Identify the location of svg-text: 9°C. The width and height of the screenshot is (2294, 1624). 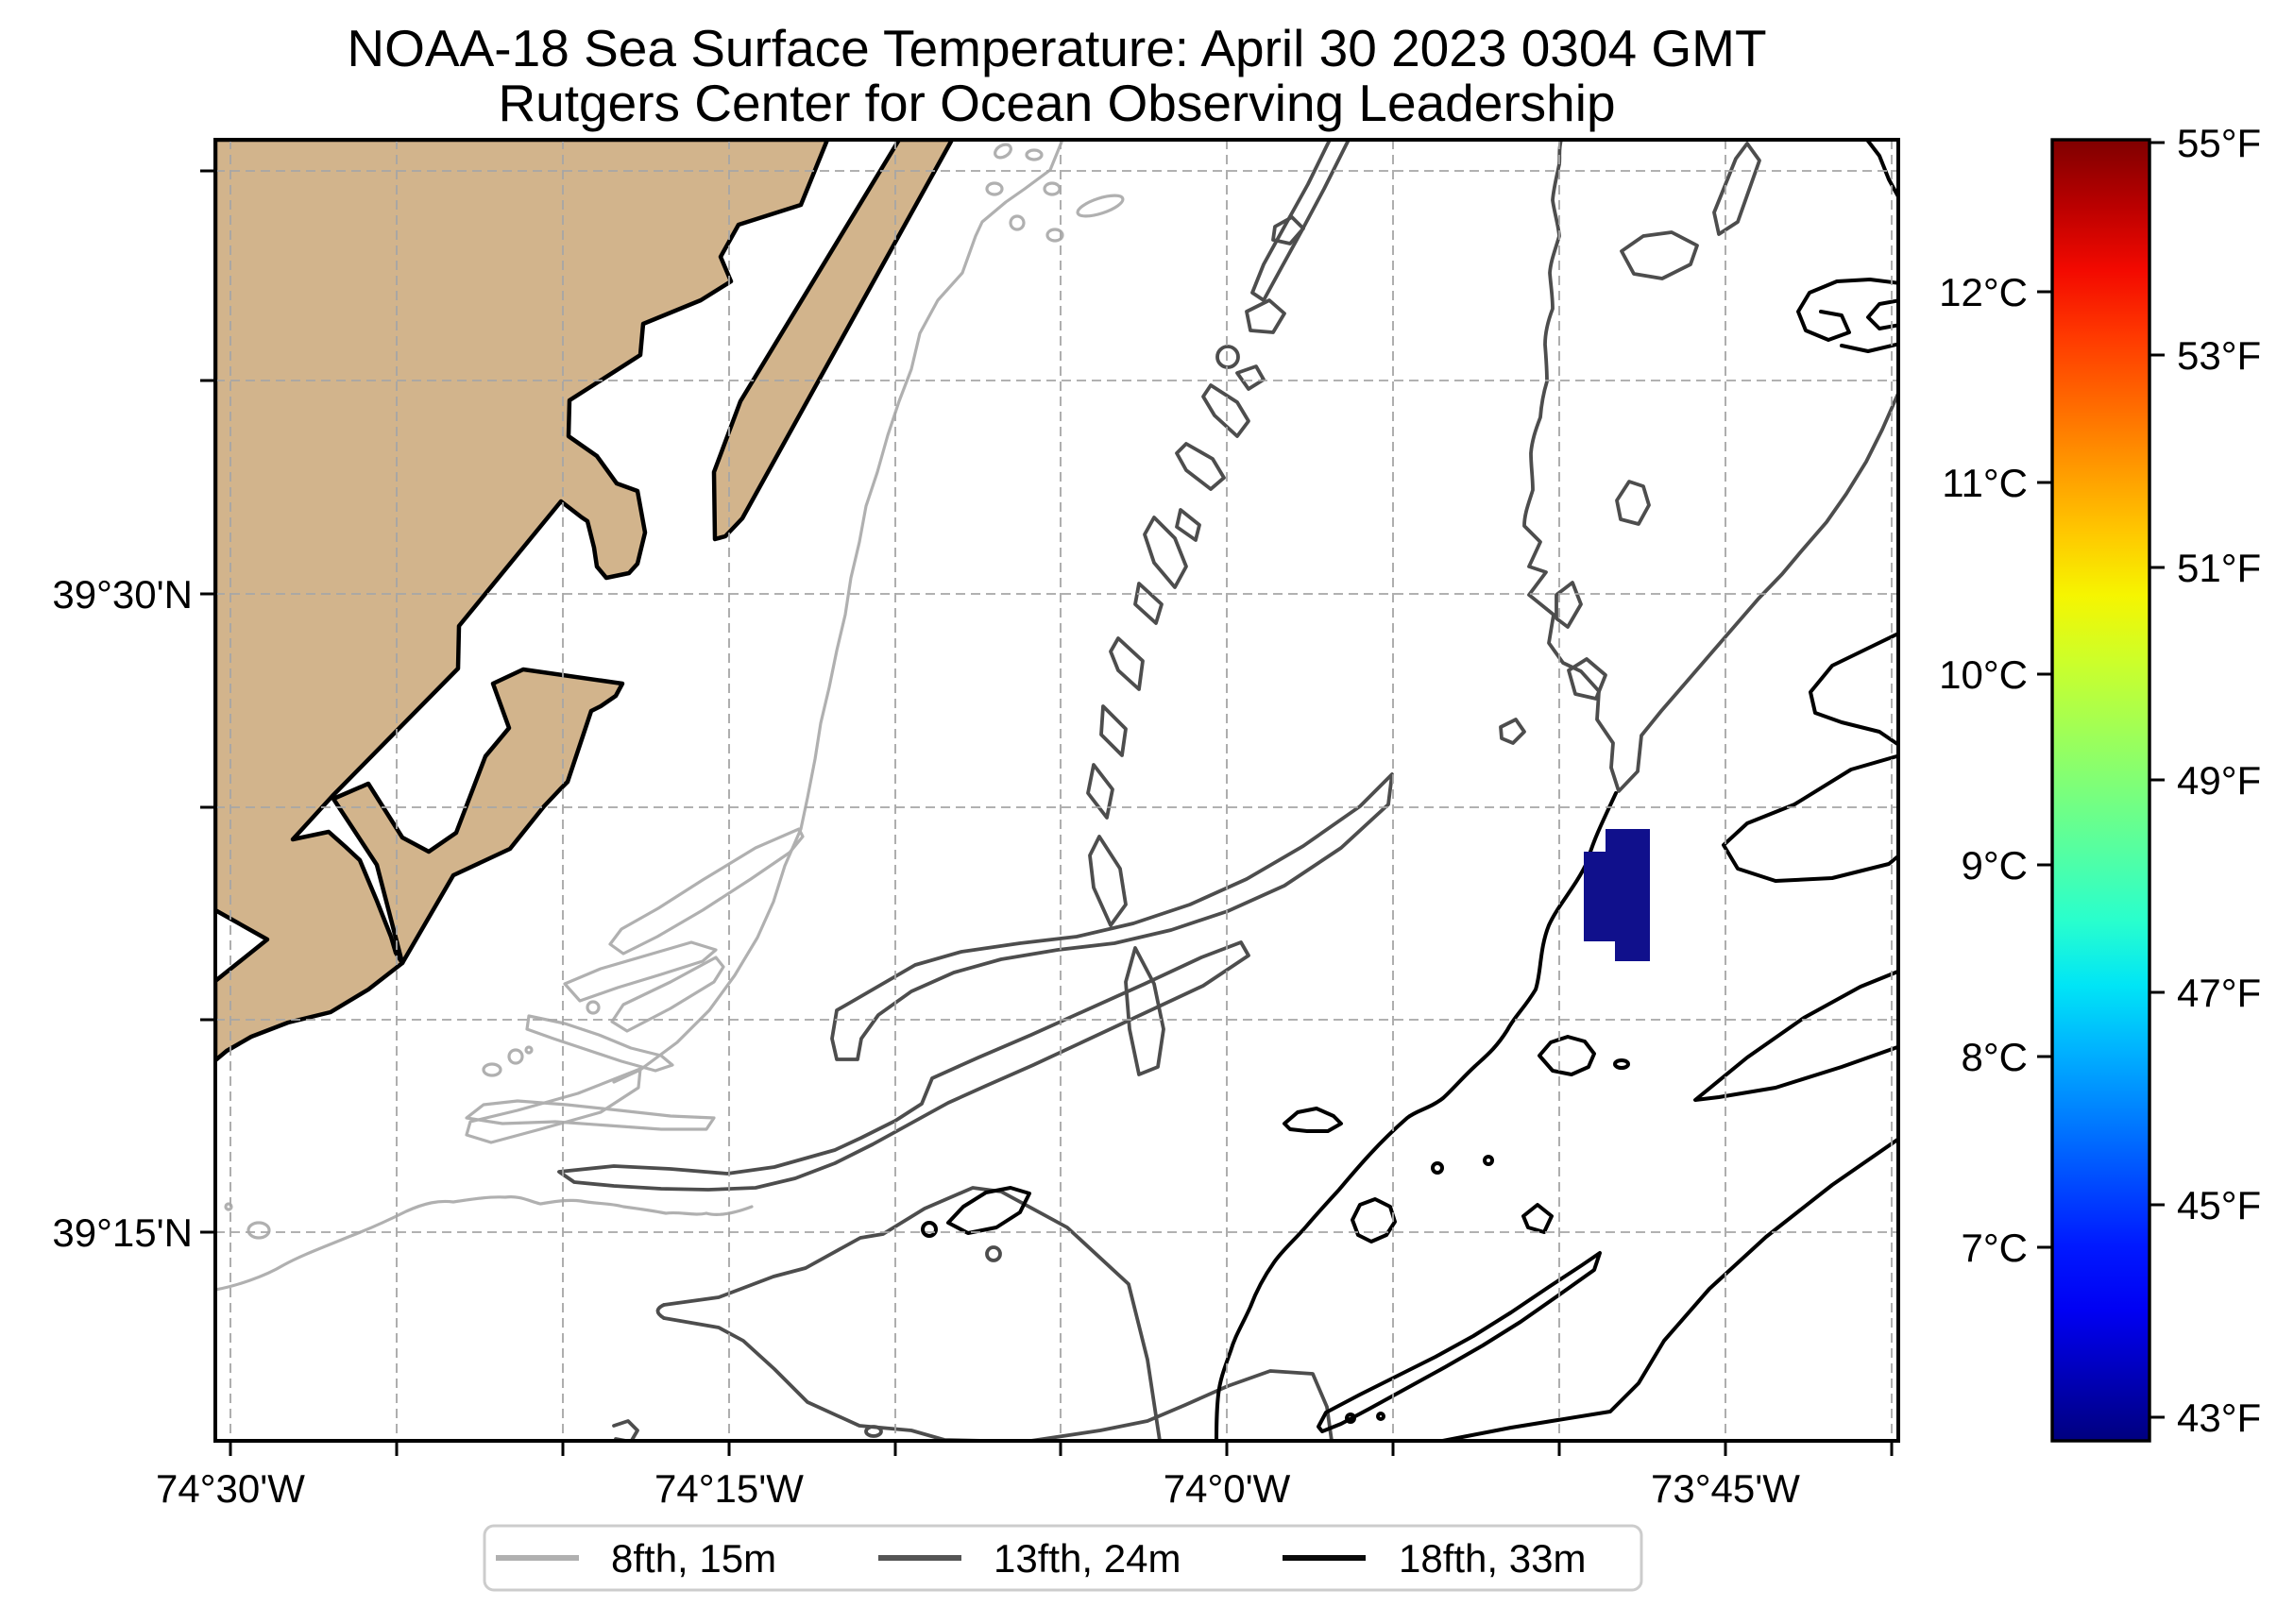
(1995, 865).